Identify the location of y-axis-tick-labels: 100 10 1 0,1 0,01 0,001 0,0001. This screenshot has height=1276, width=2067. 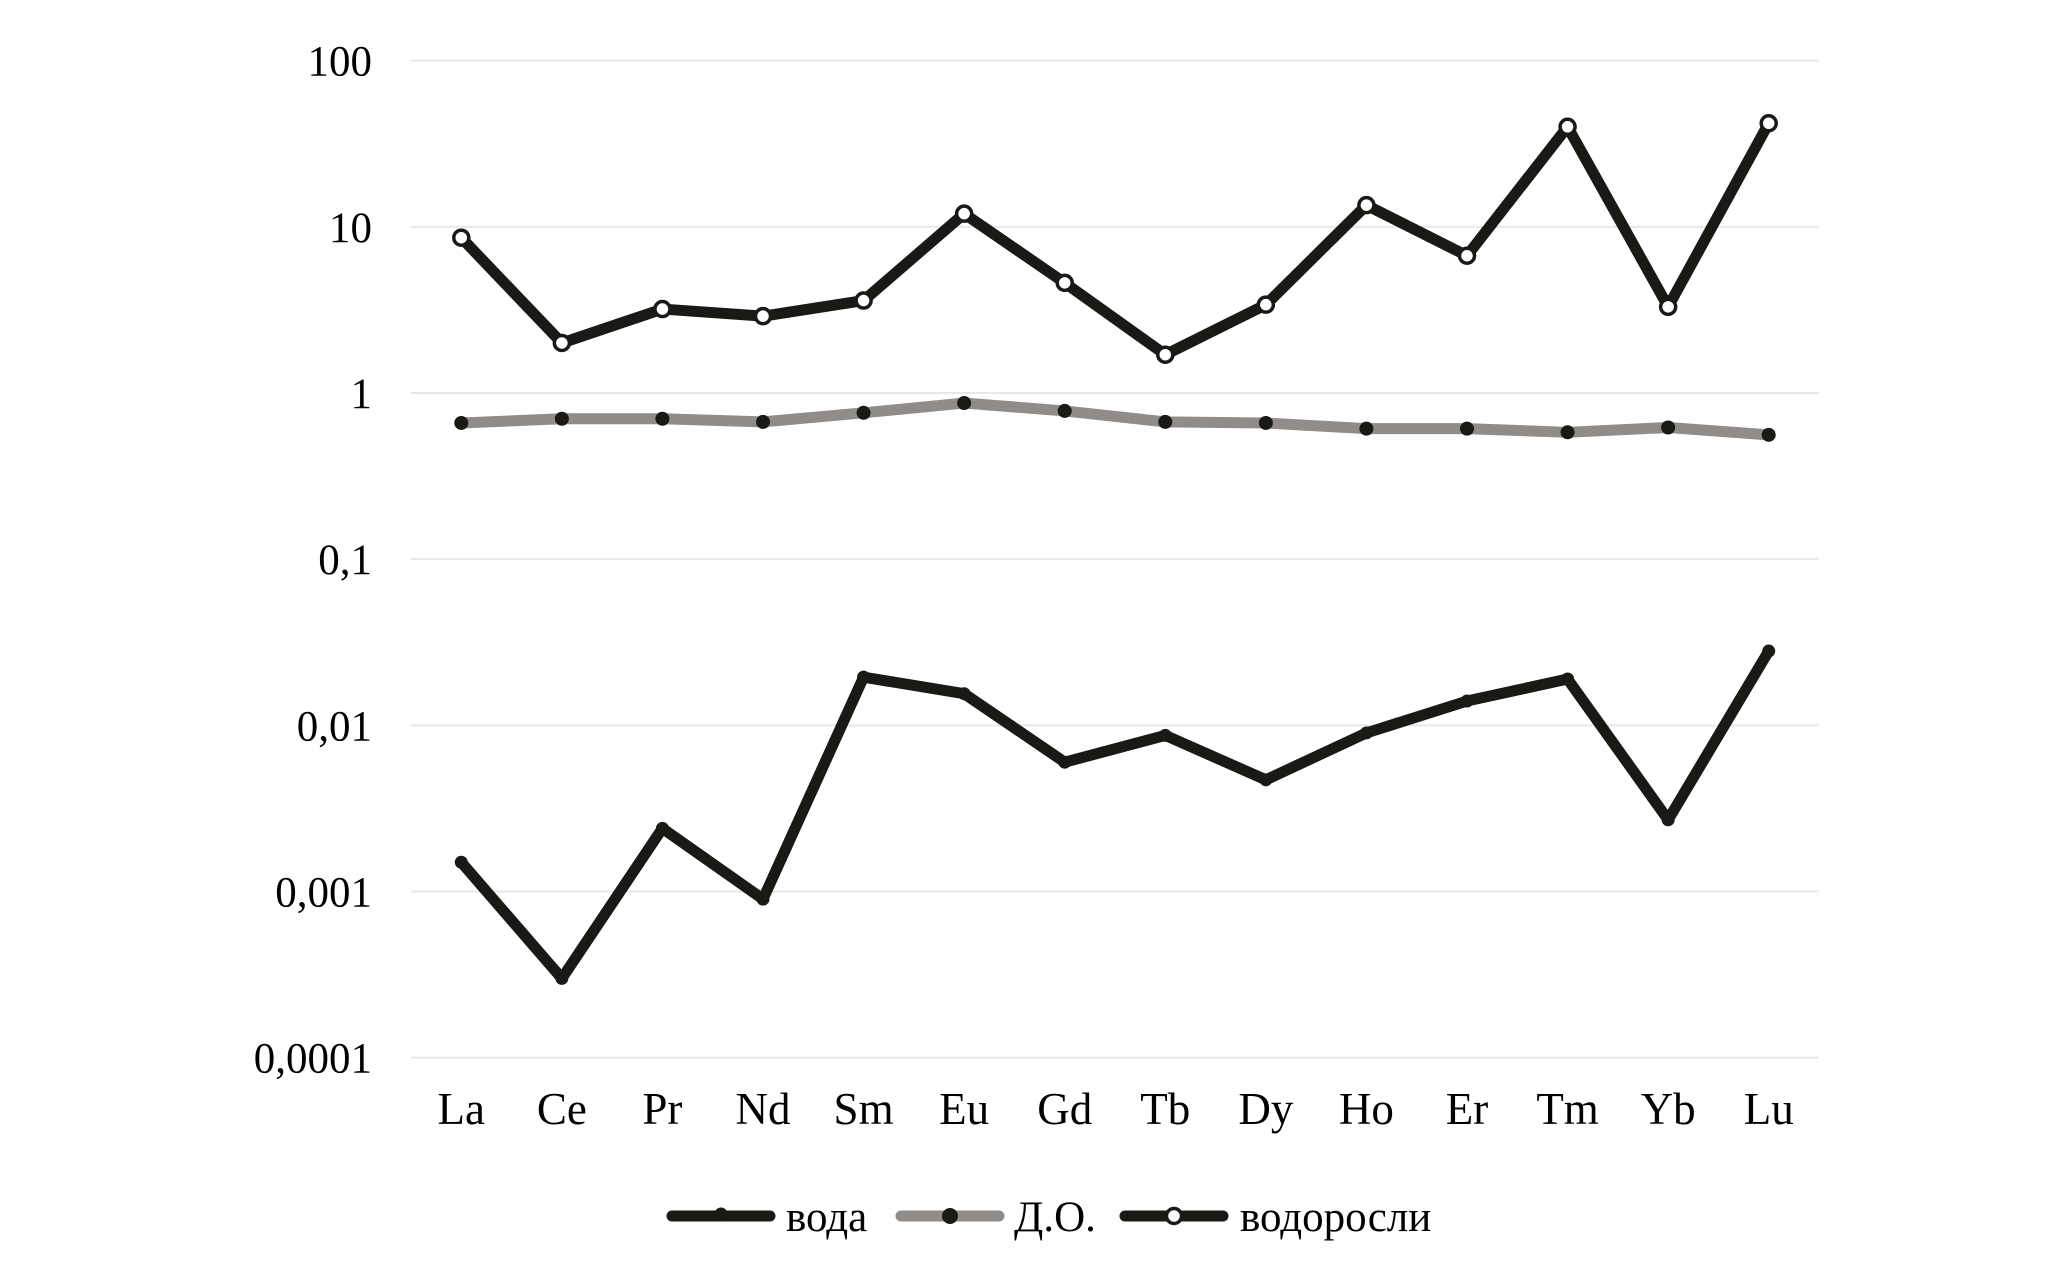
(313, 561).